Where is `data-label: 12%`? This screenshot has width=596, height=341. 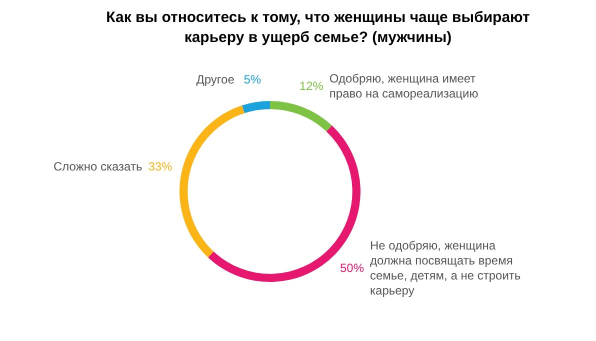
data-label: 12% is located at coordinates (311, 86).